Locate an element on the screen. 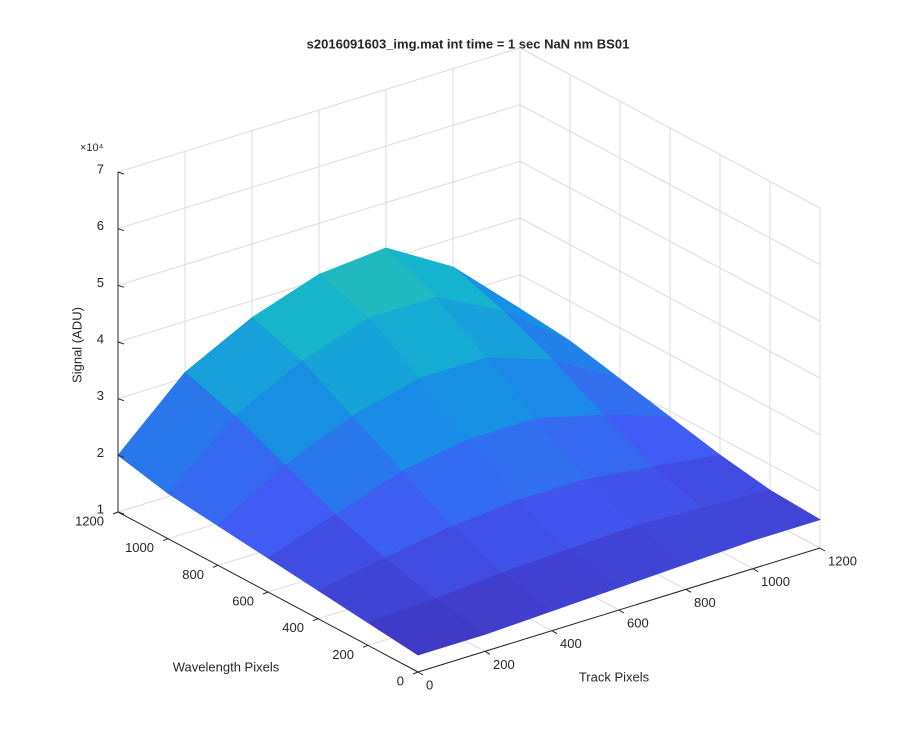 The height and width of the screenshot is (750, 900). z-tick-label: 1 is located at coordinates (100, 508).